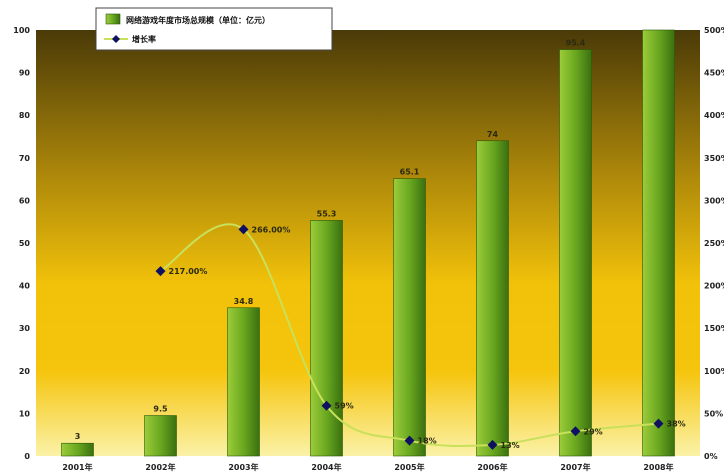 Image resolution: width=724 pixels, height=476 pixels. Describe the element at coordinates (713, 413) in the screenshot. I see `y2-tick-label: 50%` at that location.